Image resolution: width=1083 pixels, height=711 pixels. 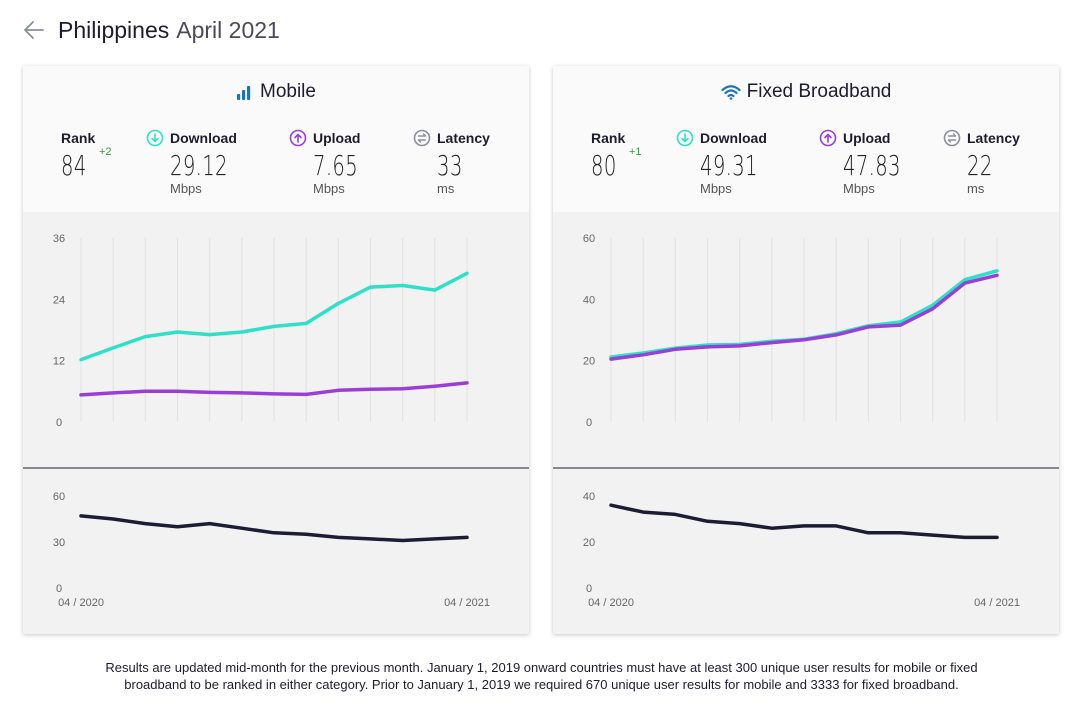 What do you see at coordinates (59, 300) in the screenshot?
I see `y-tick-label: 24` at bounding box center [59, 300].